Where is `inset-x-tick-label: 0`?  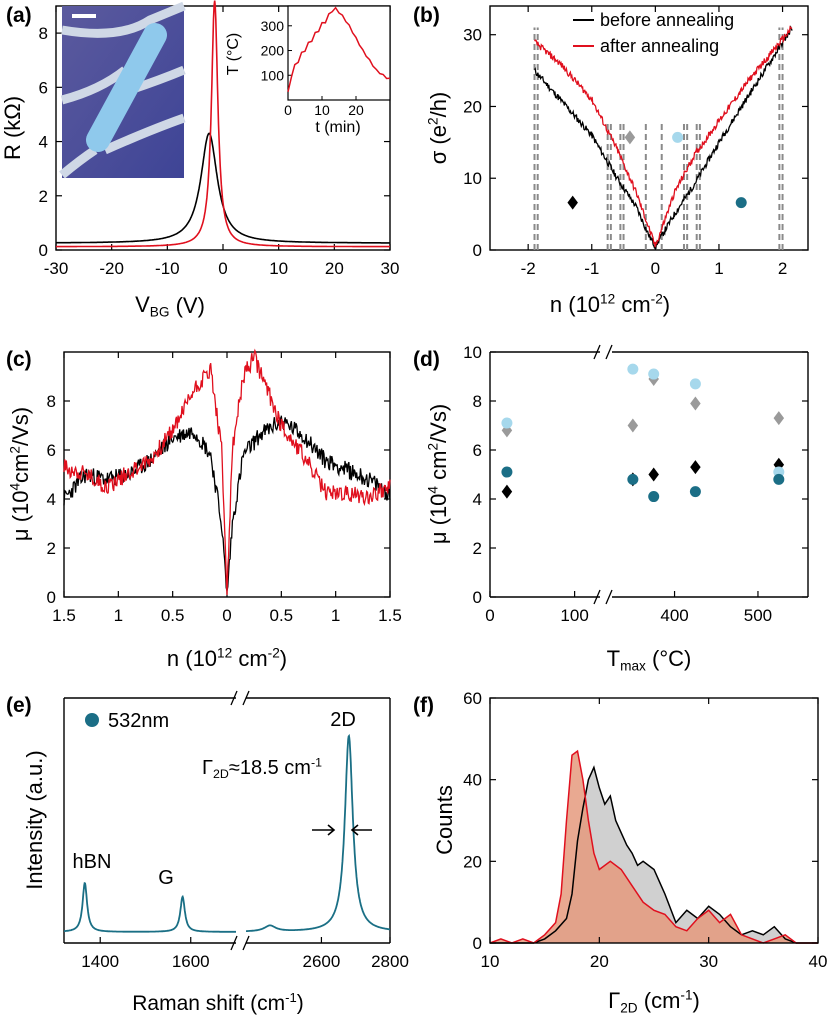 inset-x-tick-label: 0 is located at coordinates (288, 110).